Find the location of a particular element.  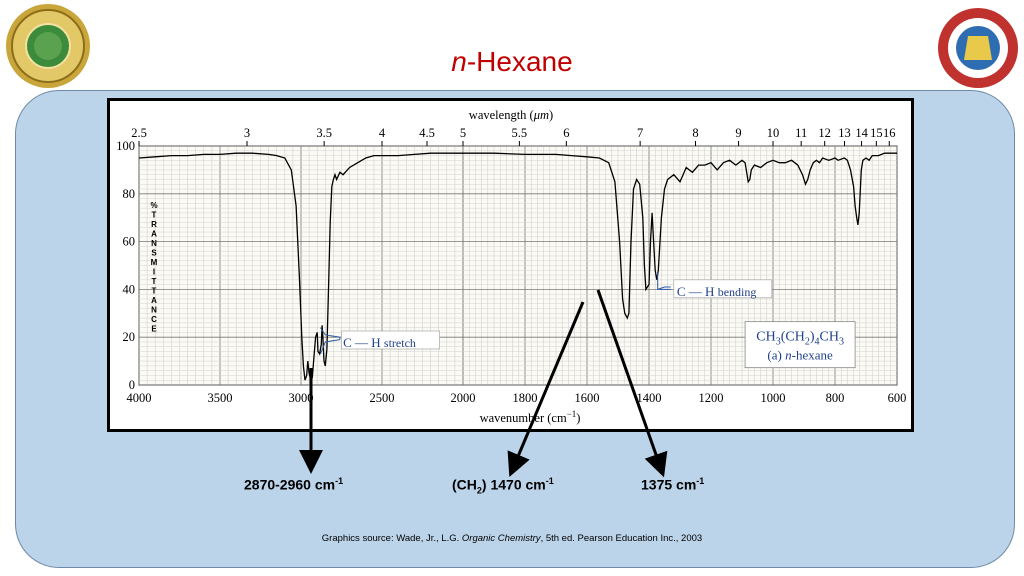

top-tick-label: 11 is located at coordinates (801, 133).